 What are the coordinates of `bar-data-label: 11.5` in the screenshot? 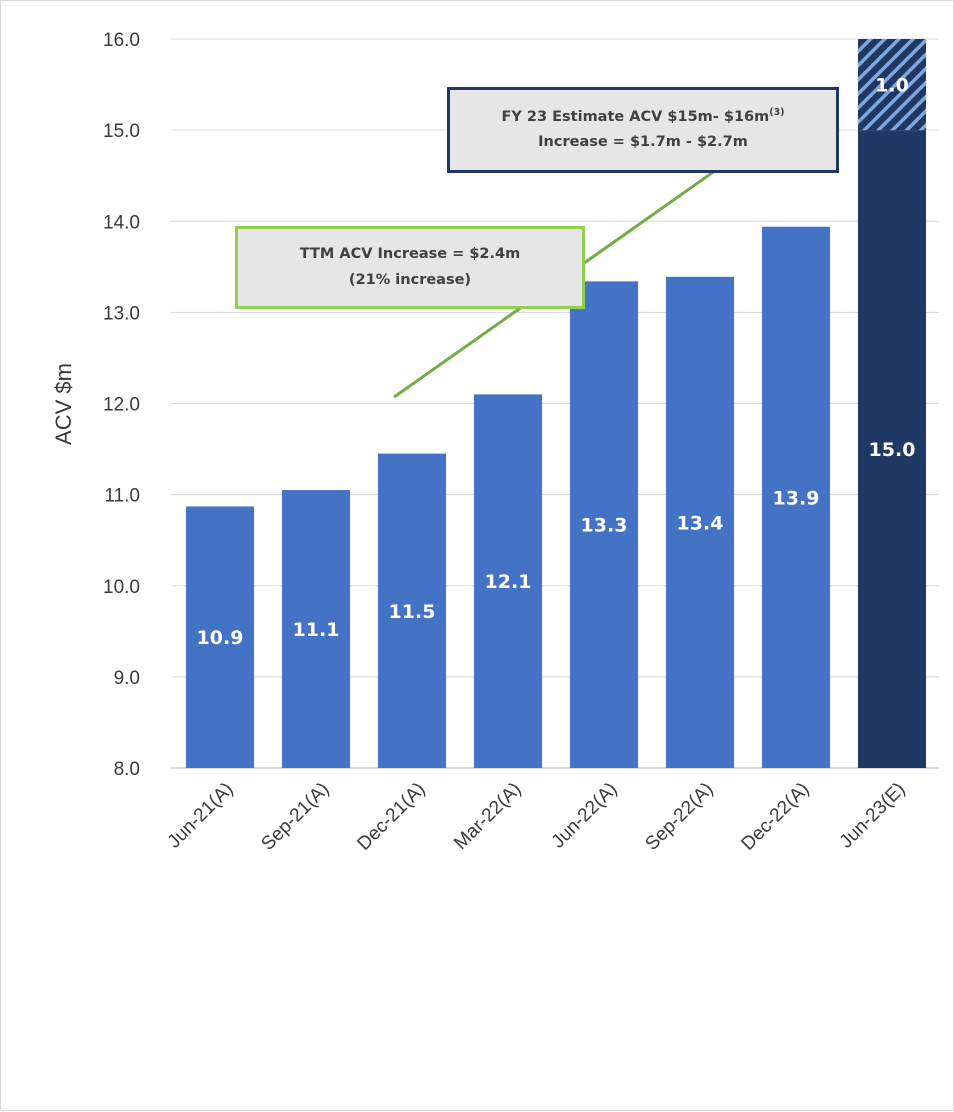 It's located at (412, 612).